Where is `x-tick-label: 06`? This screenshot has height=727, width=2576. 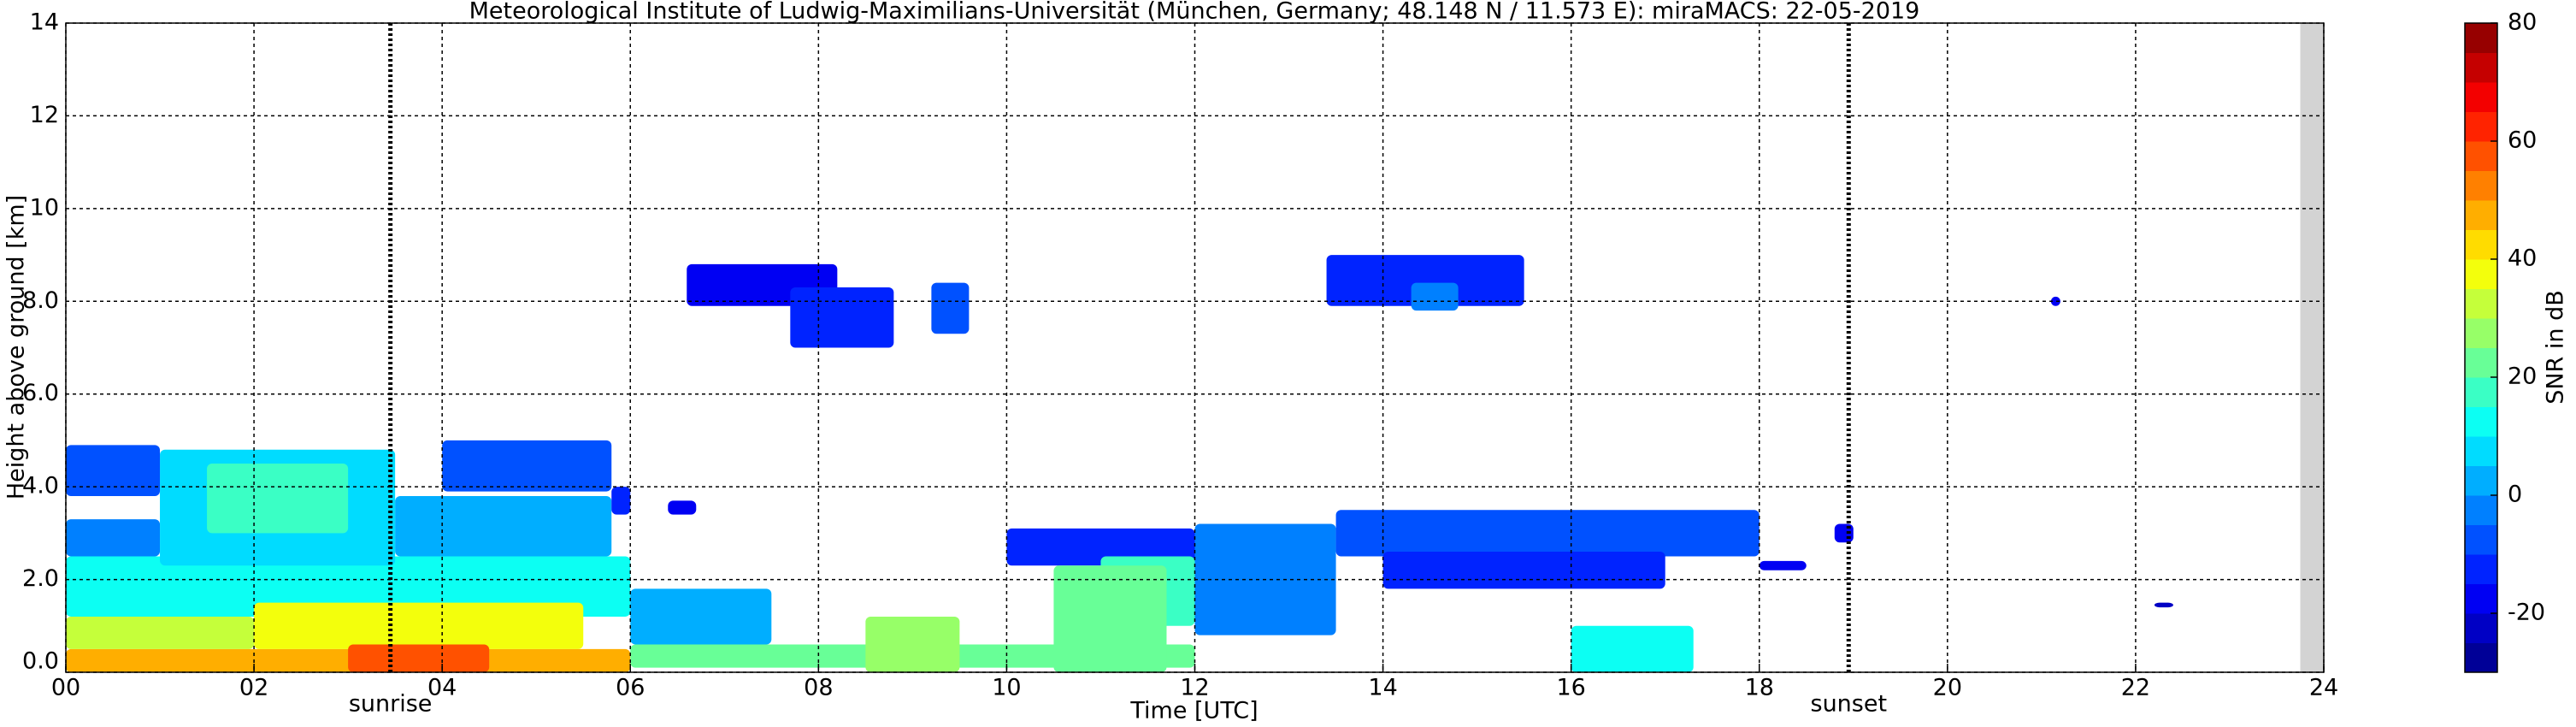 x-tick-label: 06 is located at coordinates (630, 688).